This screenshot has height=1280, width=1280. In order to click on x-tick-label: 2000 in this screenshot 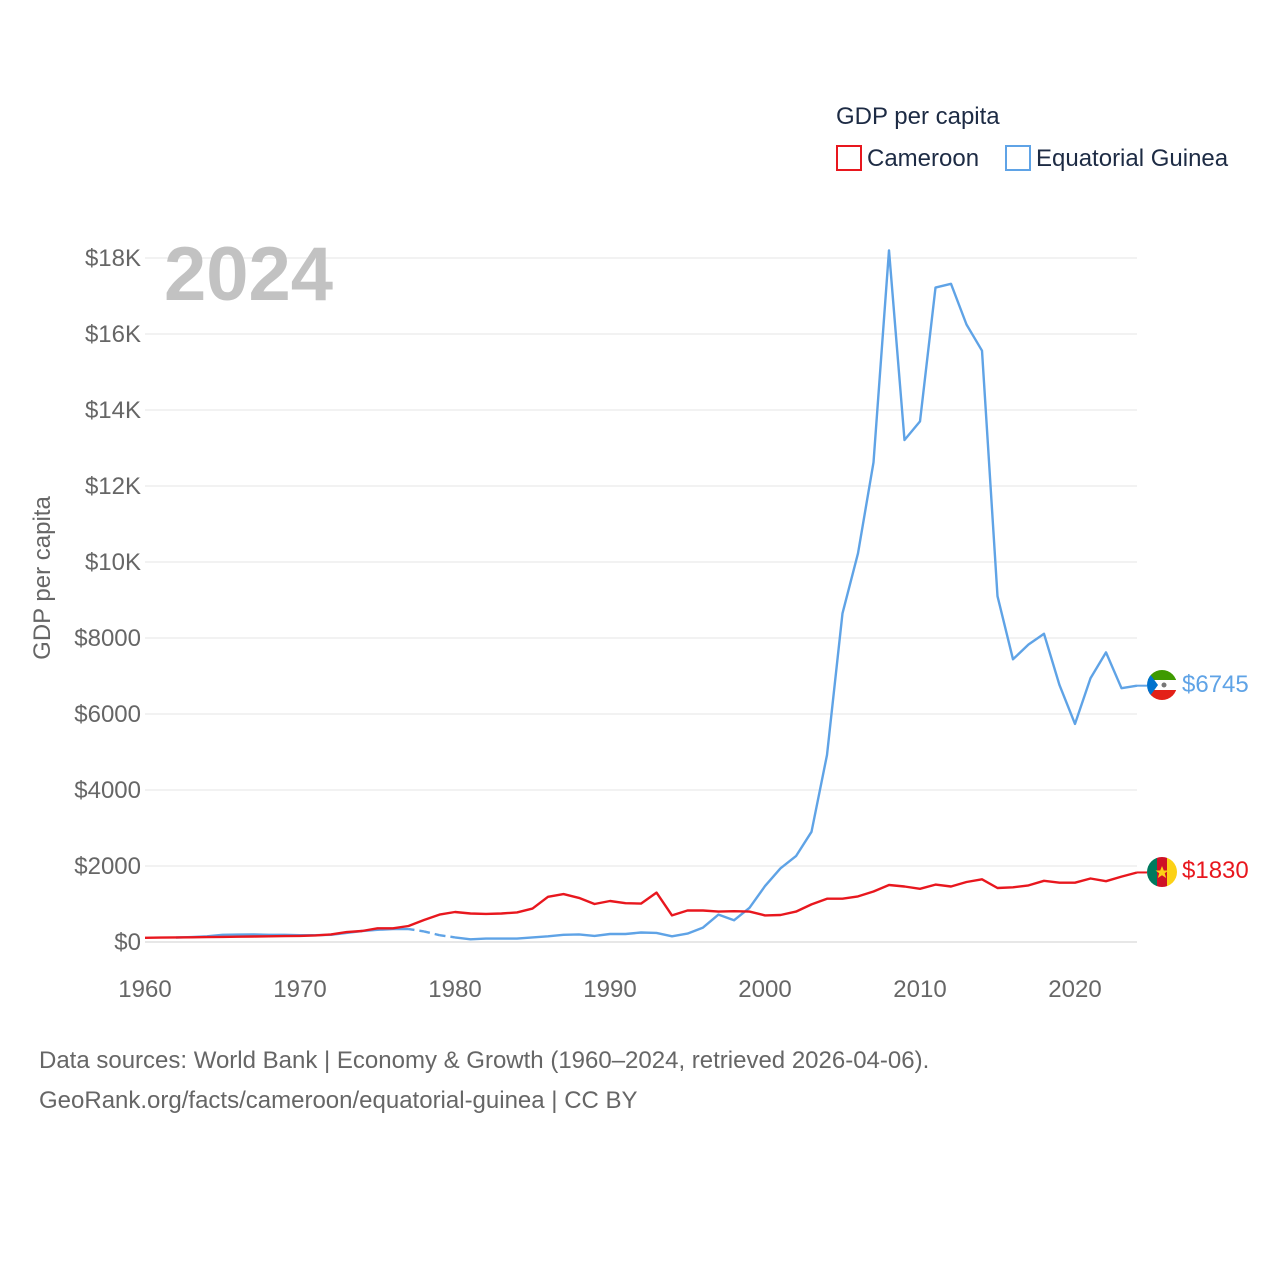, I will do `click(764, 989)`.